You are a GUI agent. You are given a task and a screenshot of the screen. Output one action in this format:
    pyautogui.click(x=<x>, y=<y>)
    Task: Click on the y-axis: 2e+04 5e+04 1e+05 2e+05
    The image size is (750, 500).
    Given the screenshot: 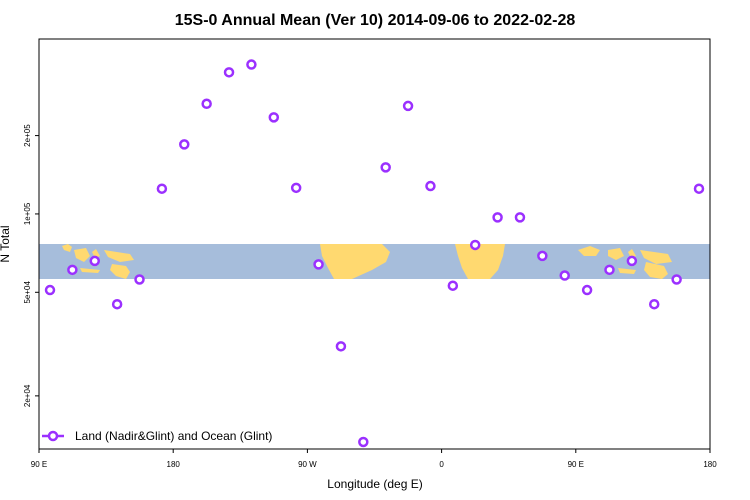 What is the action you would take?
    pyautogui.click(x=31, y=265)
    